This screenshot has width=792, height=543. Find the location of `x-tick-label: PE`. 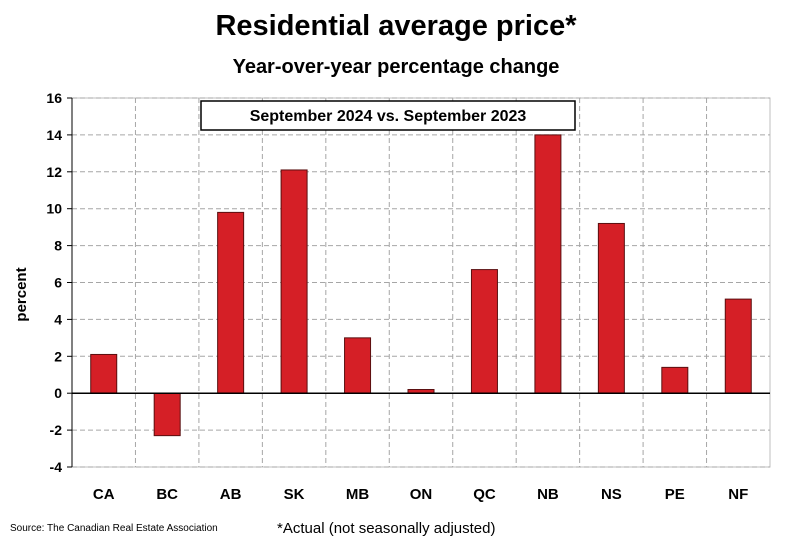

x-tick-label: PE is located at coordinates (675, 494).